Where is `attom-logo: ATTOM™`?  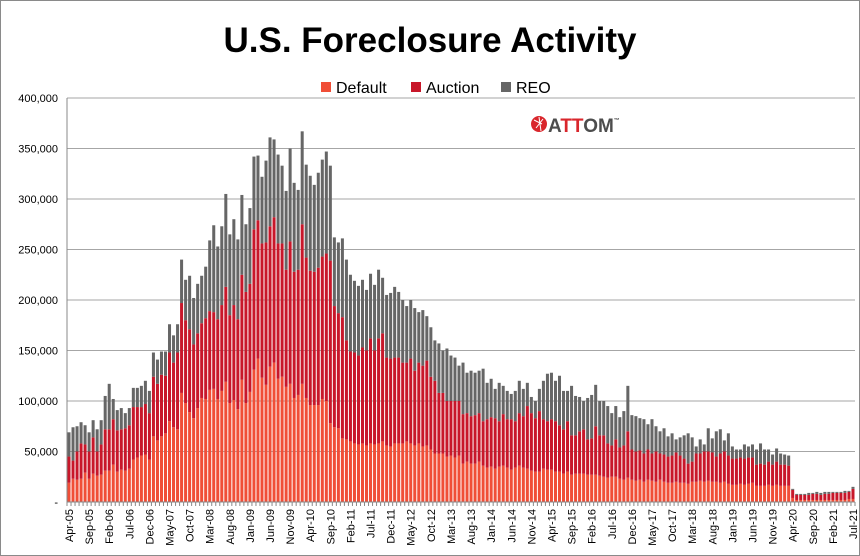 attom-logo: ATTOM™ is located at coordinates (575, 126).